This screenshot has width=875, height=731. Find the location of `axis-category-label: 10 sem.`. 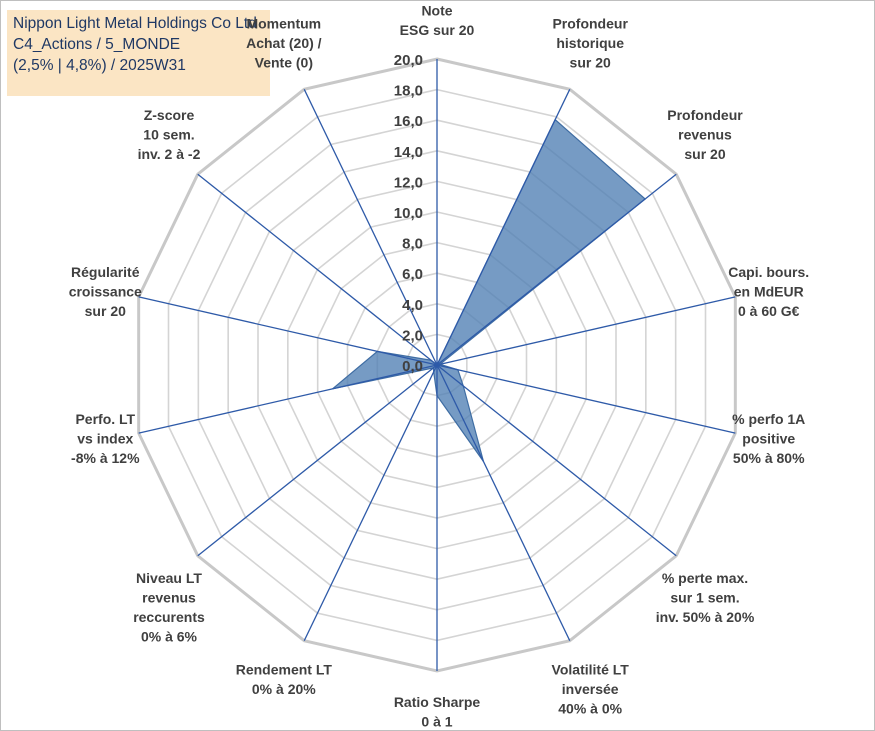

axis-category-label: 10 sem. is located at coordinates (168, 135).